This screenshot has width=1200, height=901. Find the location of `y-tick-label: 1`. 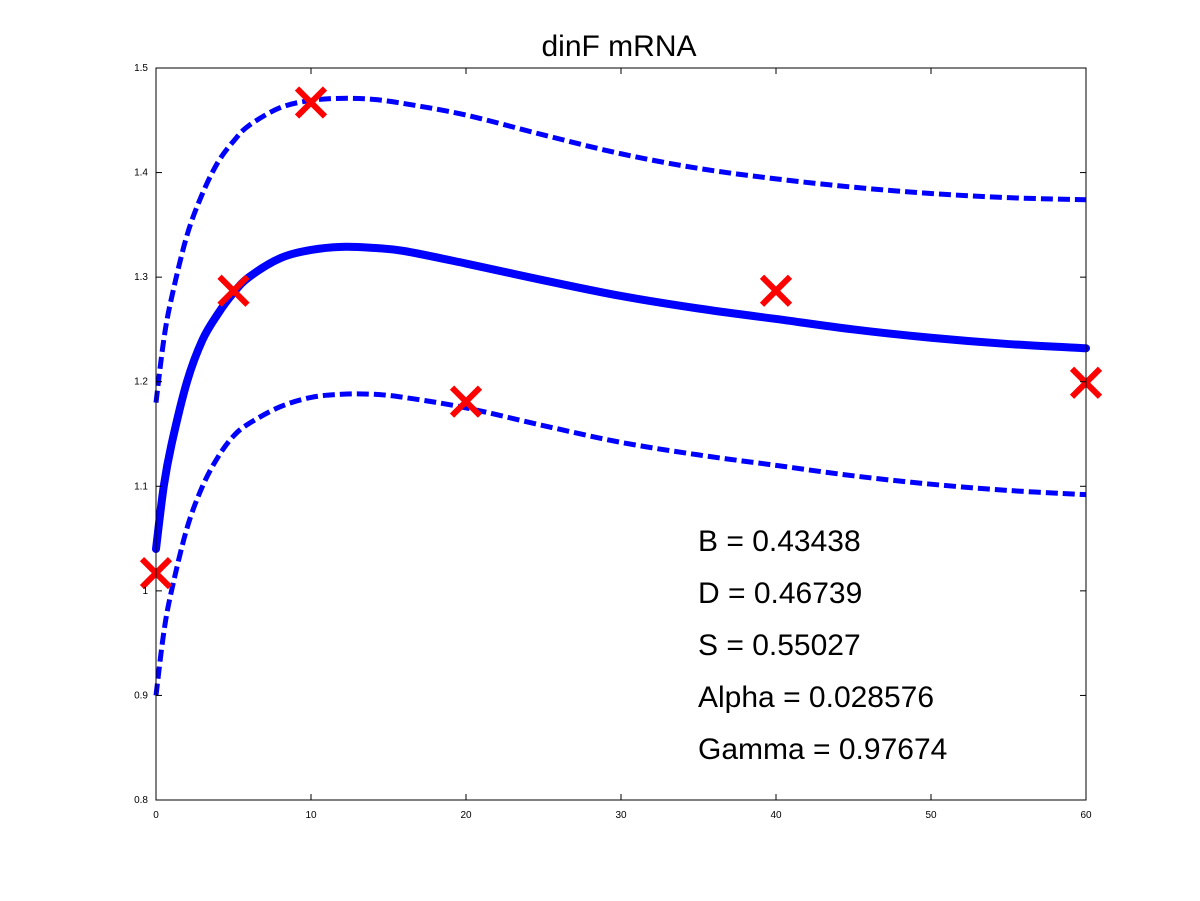

y-tick-label: 1 is located at coordinates (145, 591).